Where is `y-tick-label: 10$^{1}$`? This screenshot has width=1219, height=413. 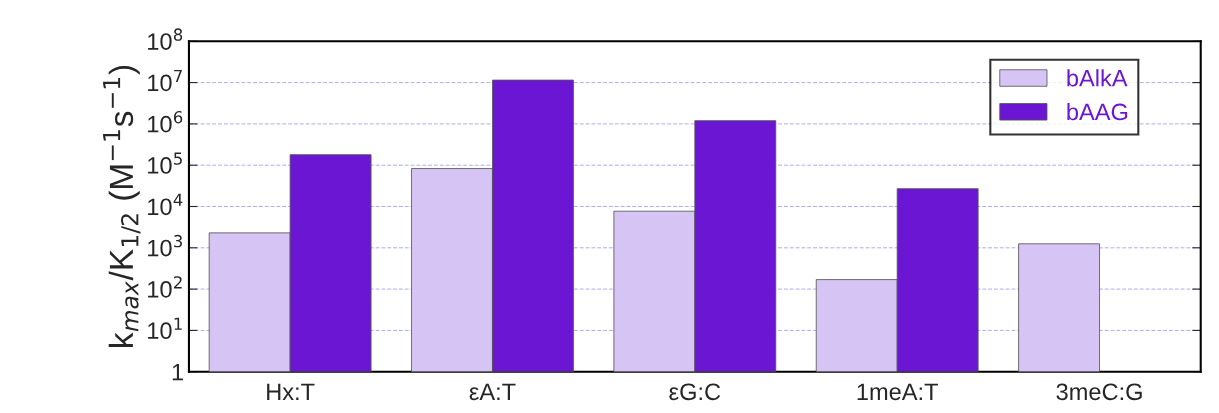
y-tick-label: 10$^{1}$ is located at coordinates (165, 328).